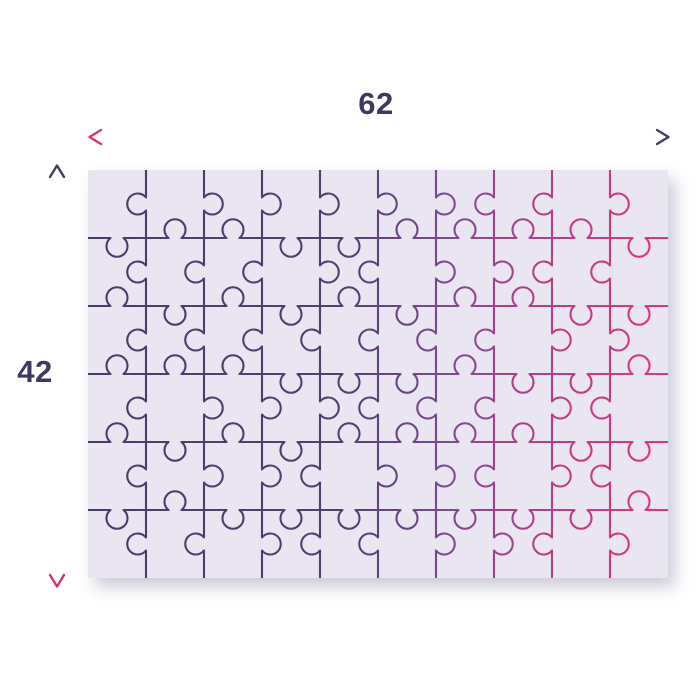  Describe the element at coordinates (379, 137) in the screenshot. I see `width-dimension-arrow` at that location.